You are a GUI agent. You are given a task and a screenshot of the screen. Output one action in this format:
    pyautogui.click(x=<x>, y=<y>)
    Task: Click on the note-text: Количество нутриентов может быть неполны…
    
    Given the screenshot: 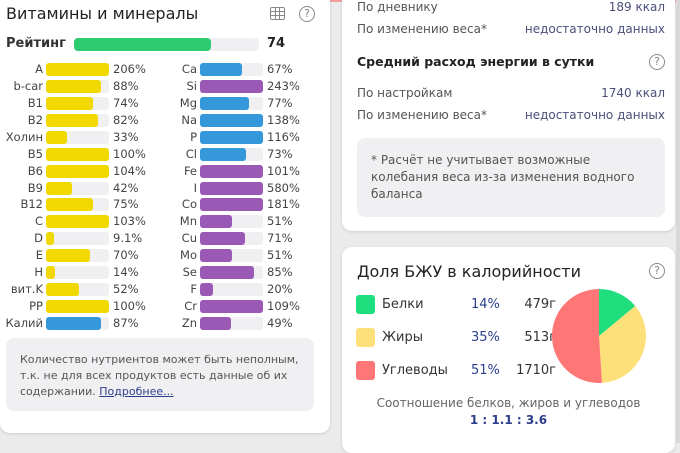 What is the action you would take?
    pyautogui.click(x=159, y=375)
    